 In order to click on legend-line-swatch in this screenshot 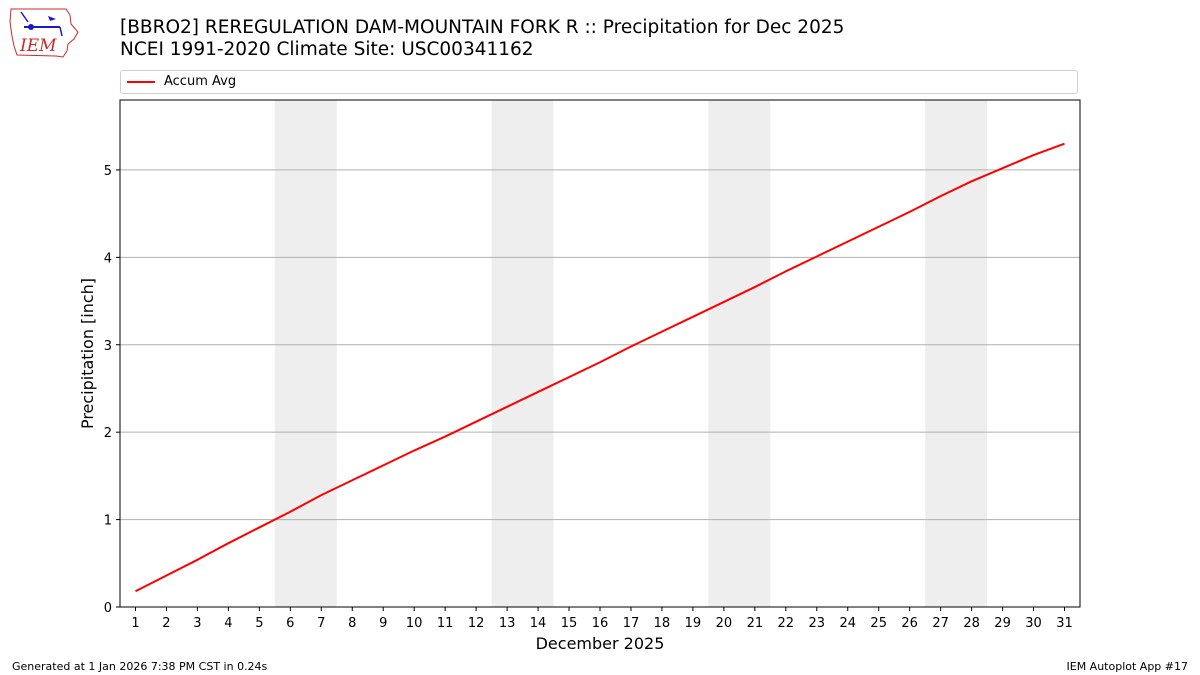, I will do `click(141, 82)`.